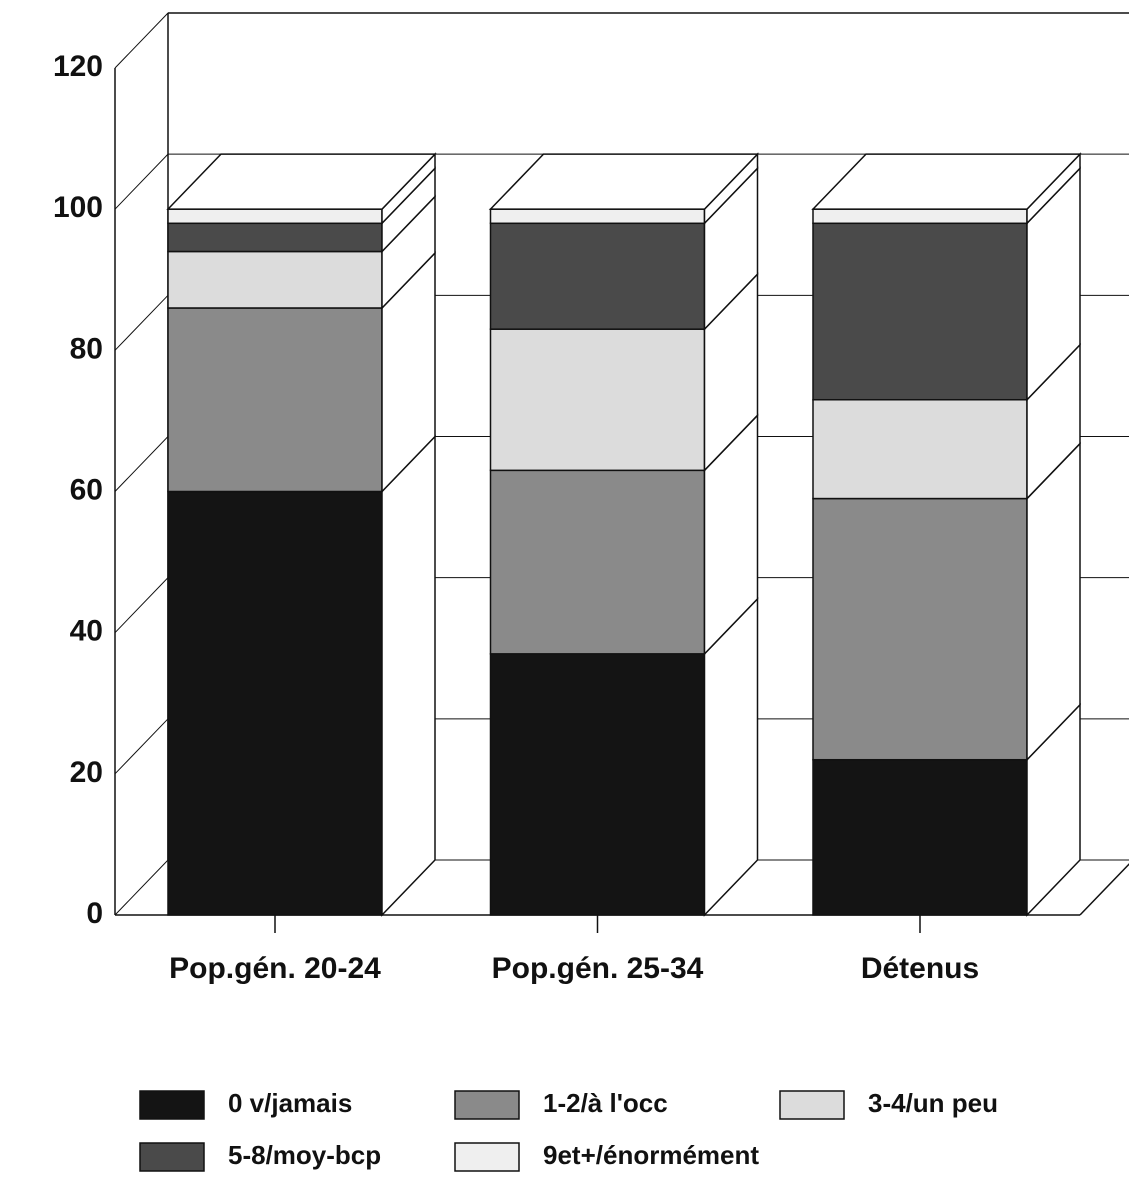 The image size is (1129, 1181). I want to click on y-tick-label: 100, so click(78, 207).